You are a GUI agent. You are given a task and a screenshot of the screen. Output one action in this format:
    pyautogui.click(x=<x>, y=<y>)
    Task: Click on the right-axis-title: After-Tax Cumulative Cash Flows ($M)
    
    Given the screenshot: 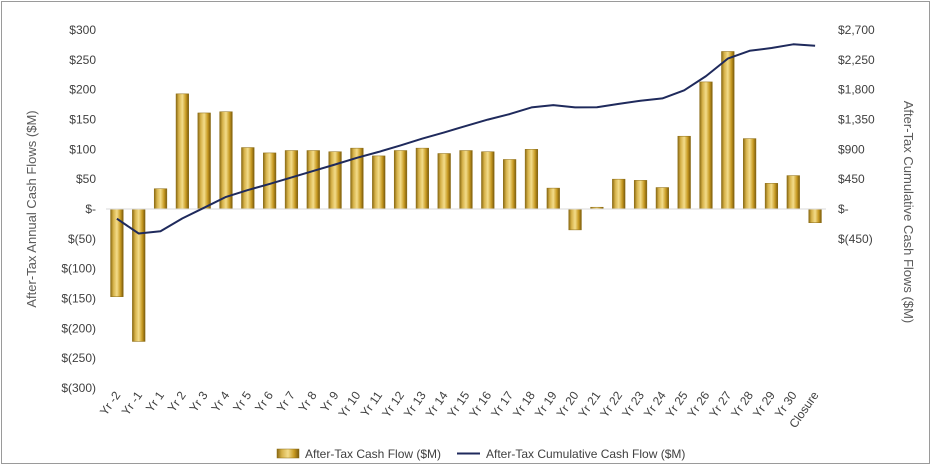 What is the action you would take?
    pyautogui.click(x=908, y=212)
    